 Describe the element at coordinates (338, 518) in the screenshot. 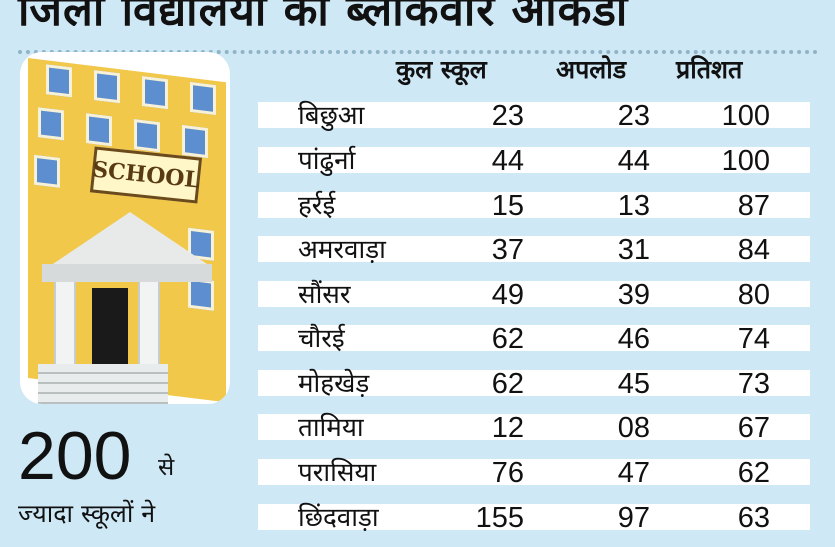

I see `block-name: छिंदवाड़ा` at that location.